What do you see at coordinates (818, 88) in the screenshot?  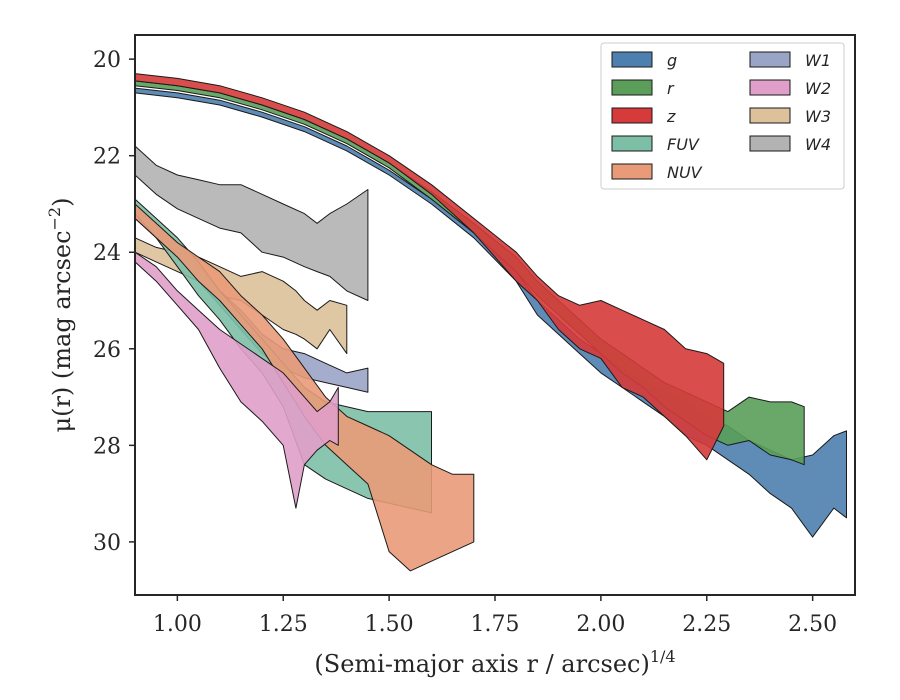 I see `legend-label-w2: W2` at bounding box center [818, 88].